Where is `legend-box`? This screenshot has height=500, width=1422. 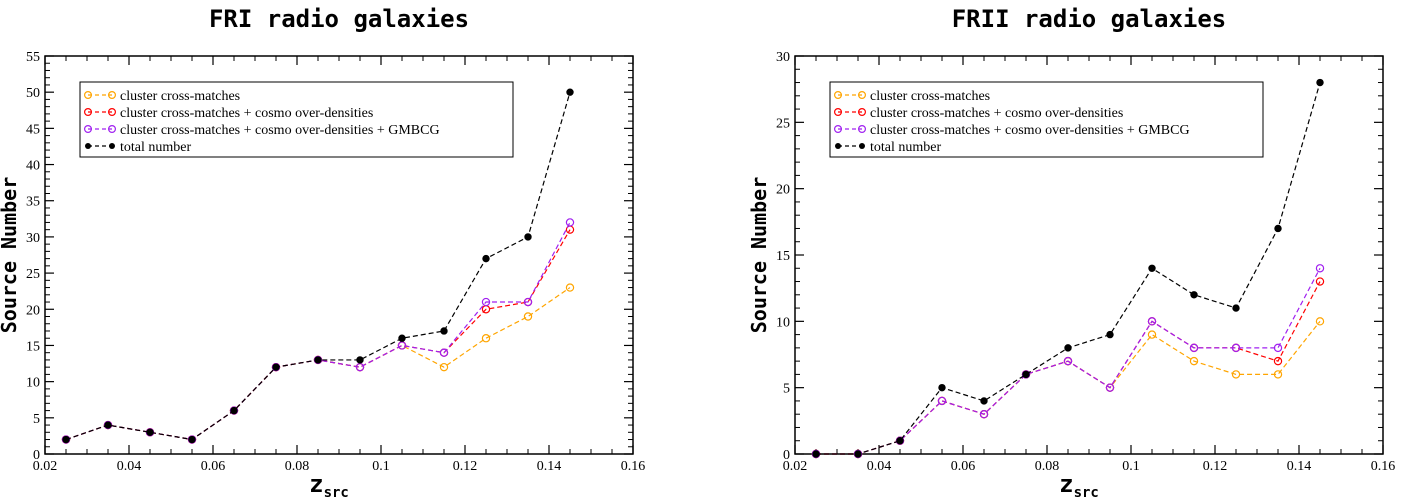
legend-box is located at coordinates (1046, 119).